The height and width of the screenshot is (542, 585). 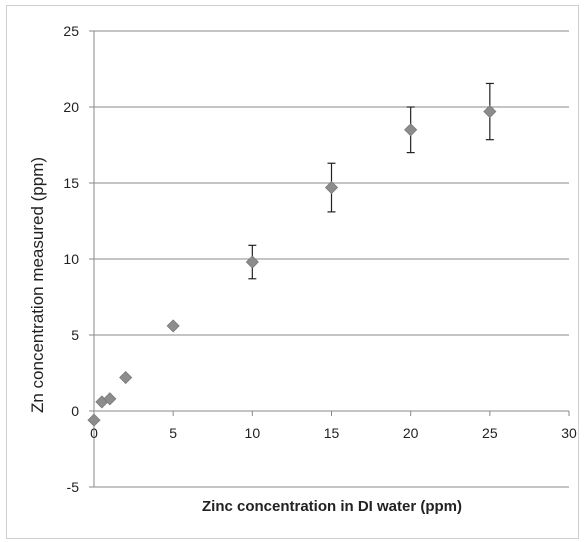 What do you see at coordinates (73, 487) in the screenshot?
I see `y-tick-label: -5` at bounding box center [73, 487].